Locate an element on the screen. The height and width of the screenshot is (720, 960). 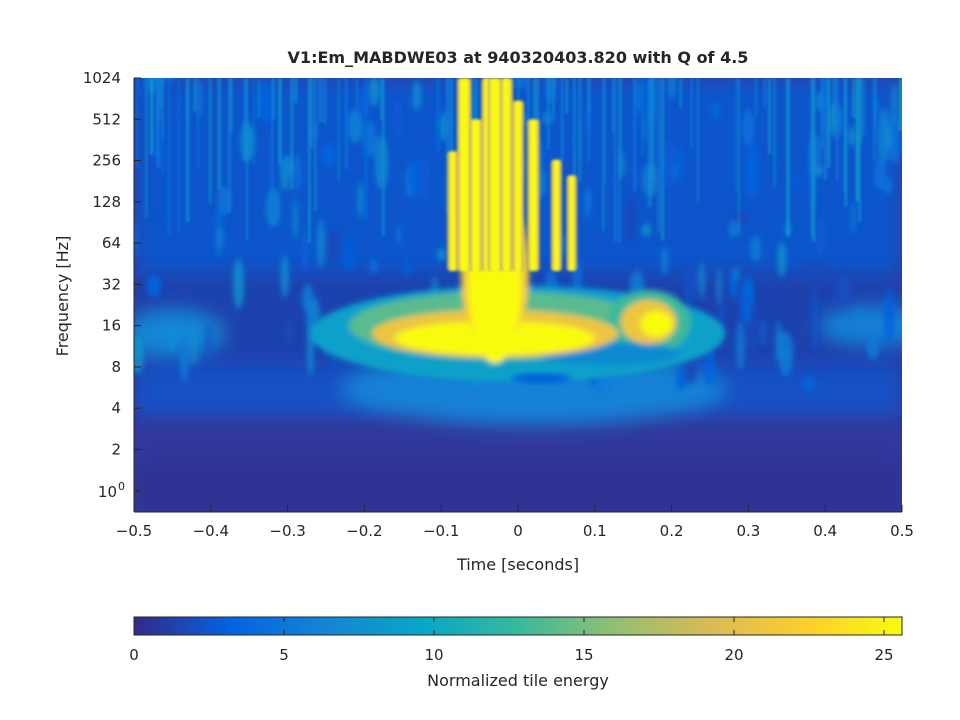
x-tick-label: −0.4 is located at coordinates (211, 531).